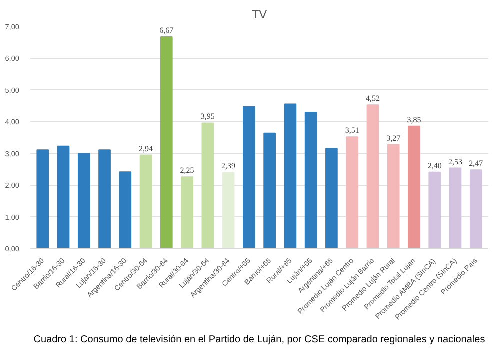 Image resolution: width=500 pixels, height=350 pixels. What do you see at coordinates (352, 131) in the screenshot?
I see `data-label: 3,51` at bounding box center [352, 131].